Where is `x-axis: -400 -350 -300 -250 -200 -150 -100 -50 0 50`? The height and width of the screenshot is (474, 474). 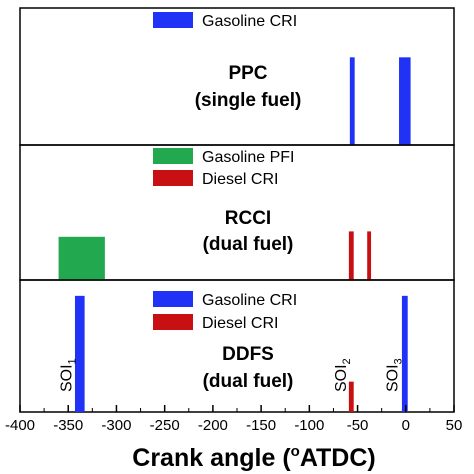
x-axis: -400 -350 -300 -250 -200 -150 -100 -50 0 50 is located at coordinates (233, 419).